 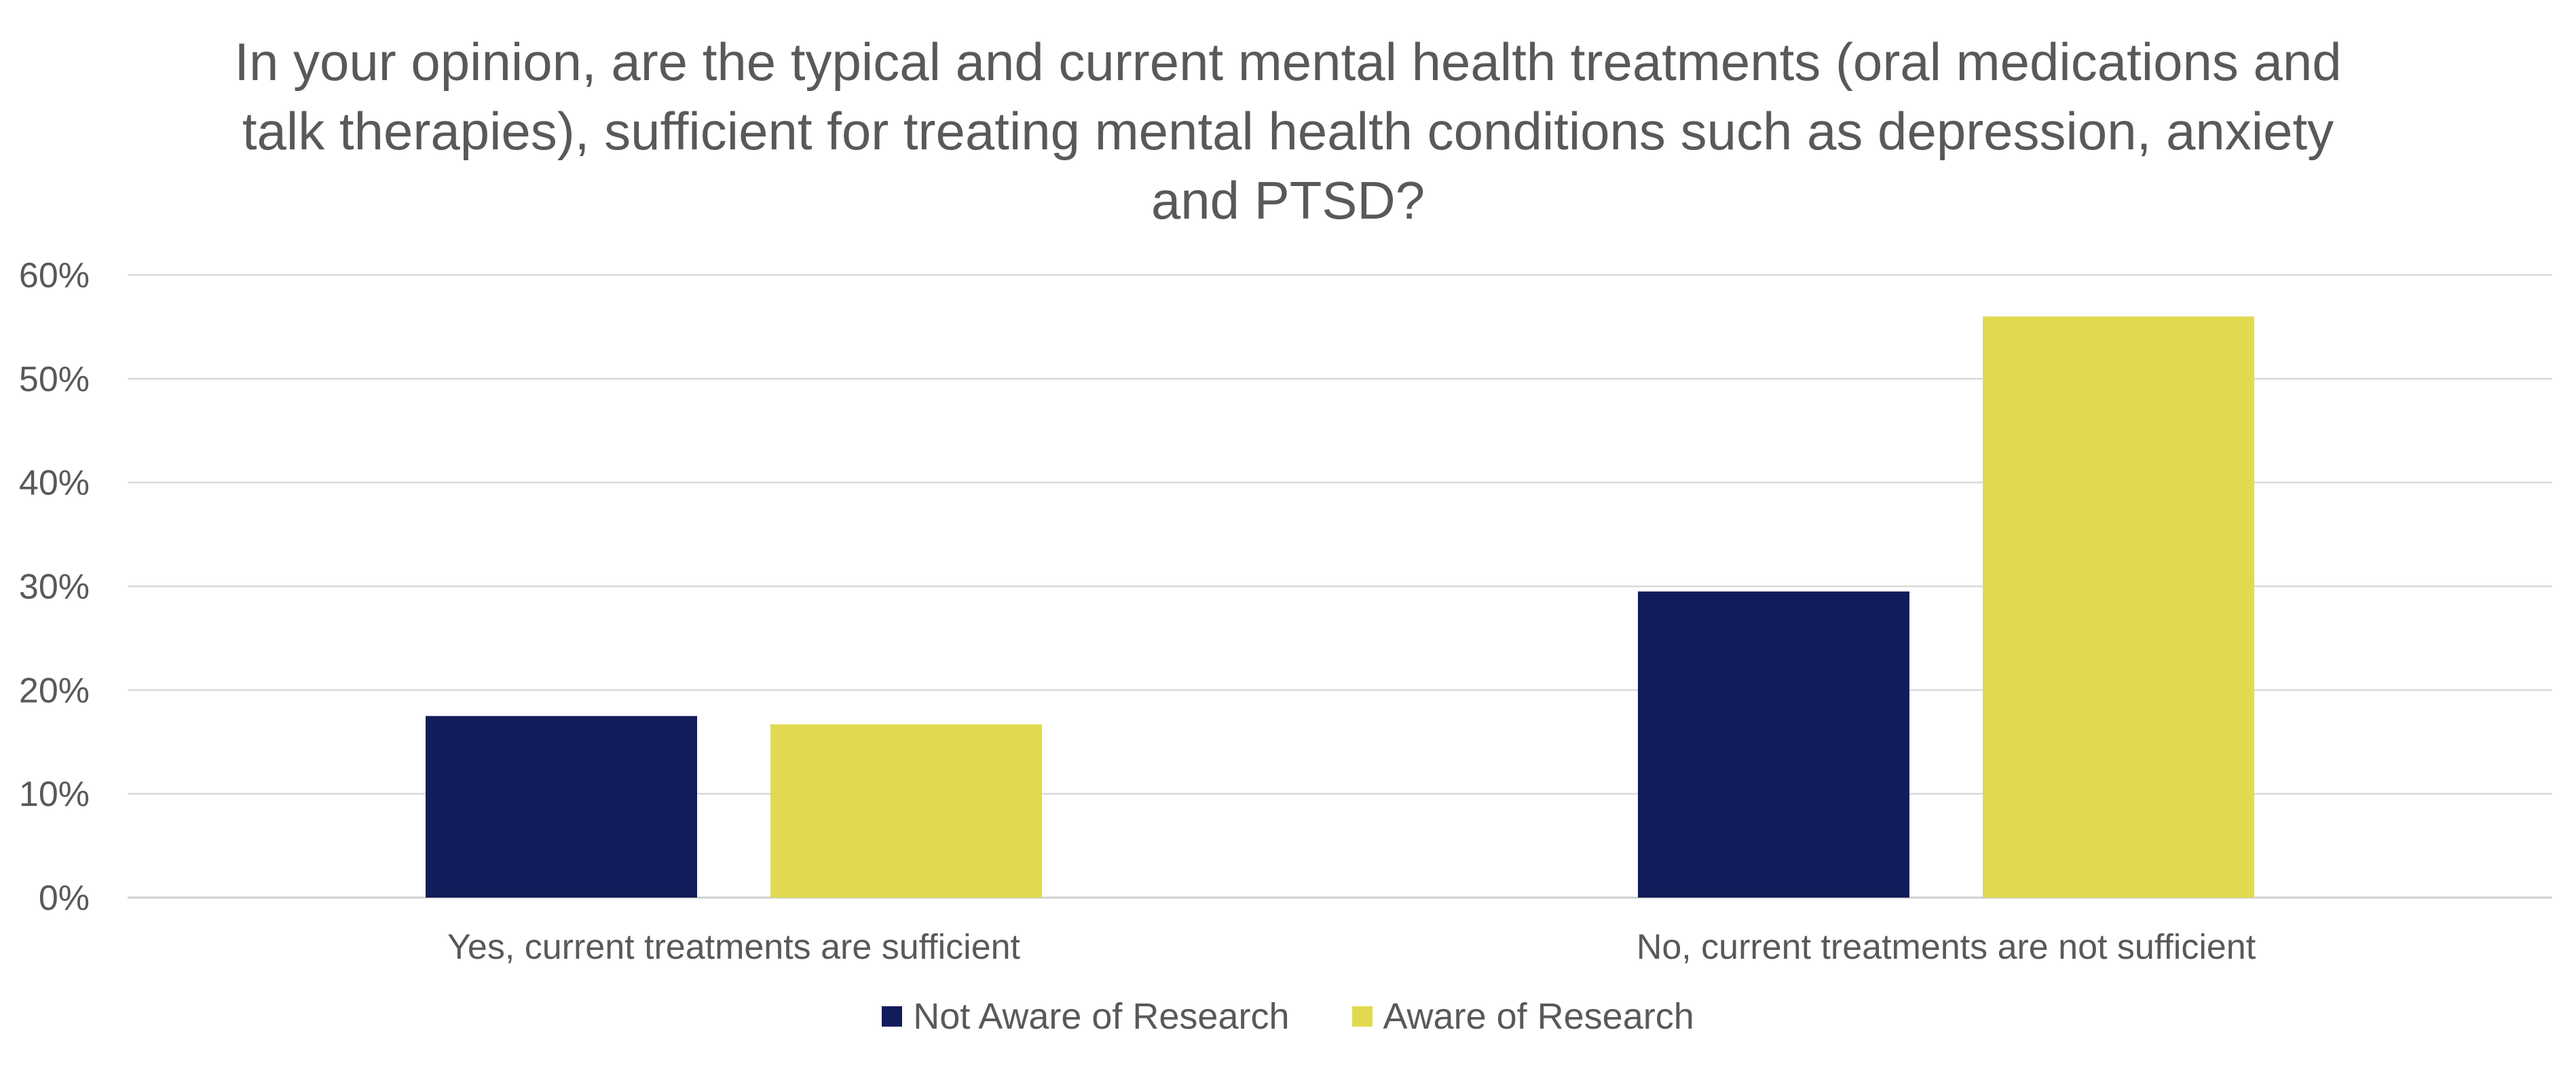 I want to click on y-tick-label: 40%, so click(x=55, y=483).